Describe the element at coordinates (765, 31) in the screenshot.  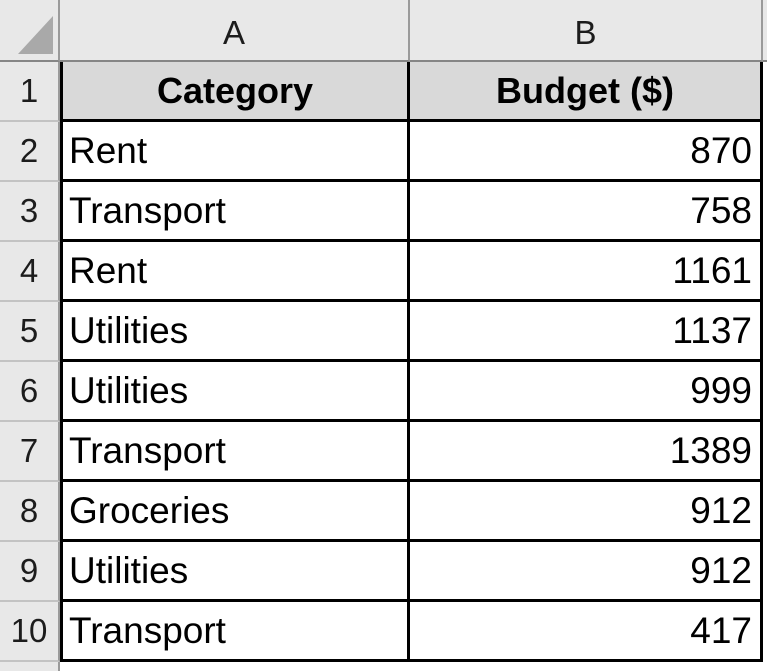
I see `header-edge` at that location.